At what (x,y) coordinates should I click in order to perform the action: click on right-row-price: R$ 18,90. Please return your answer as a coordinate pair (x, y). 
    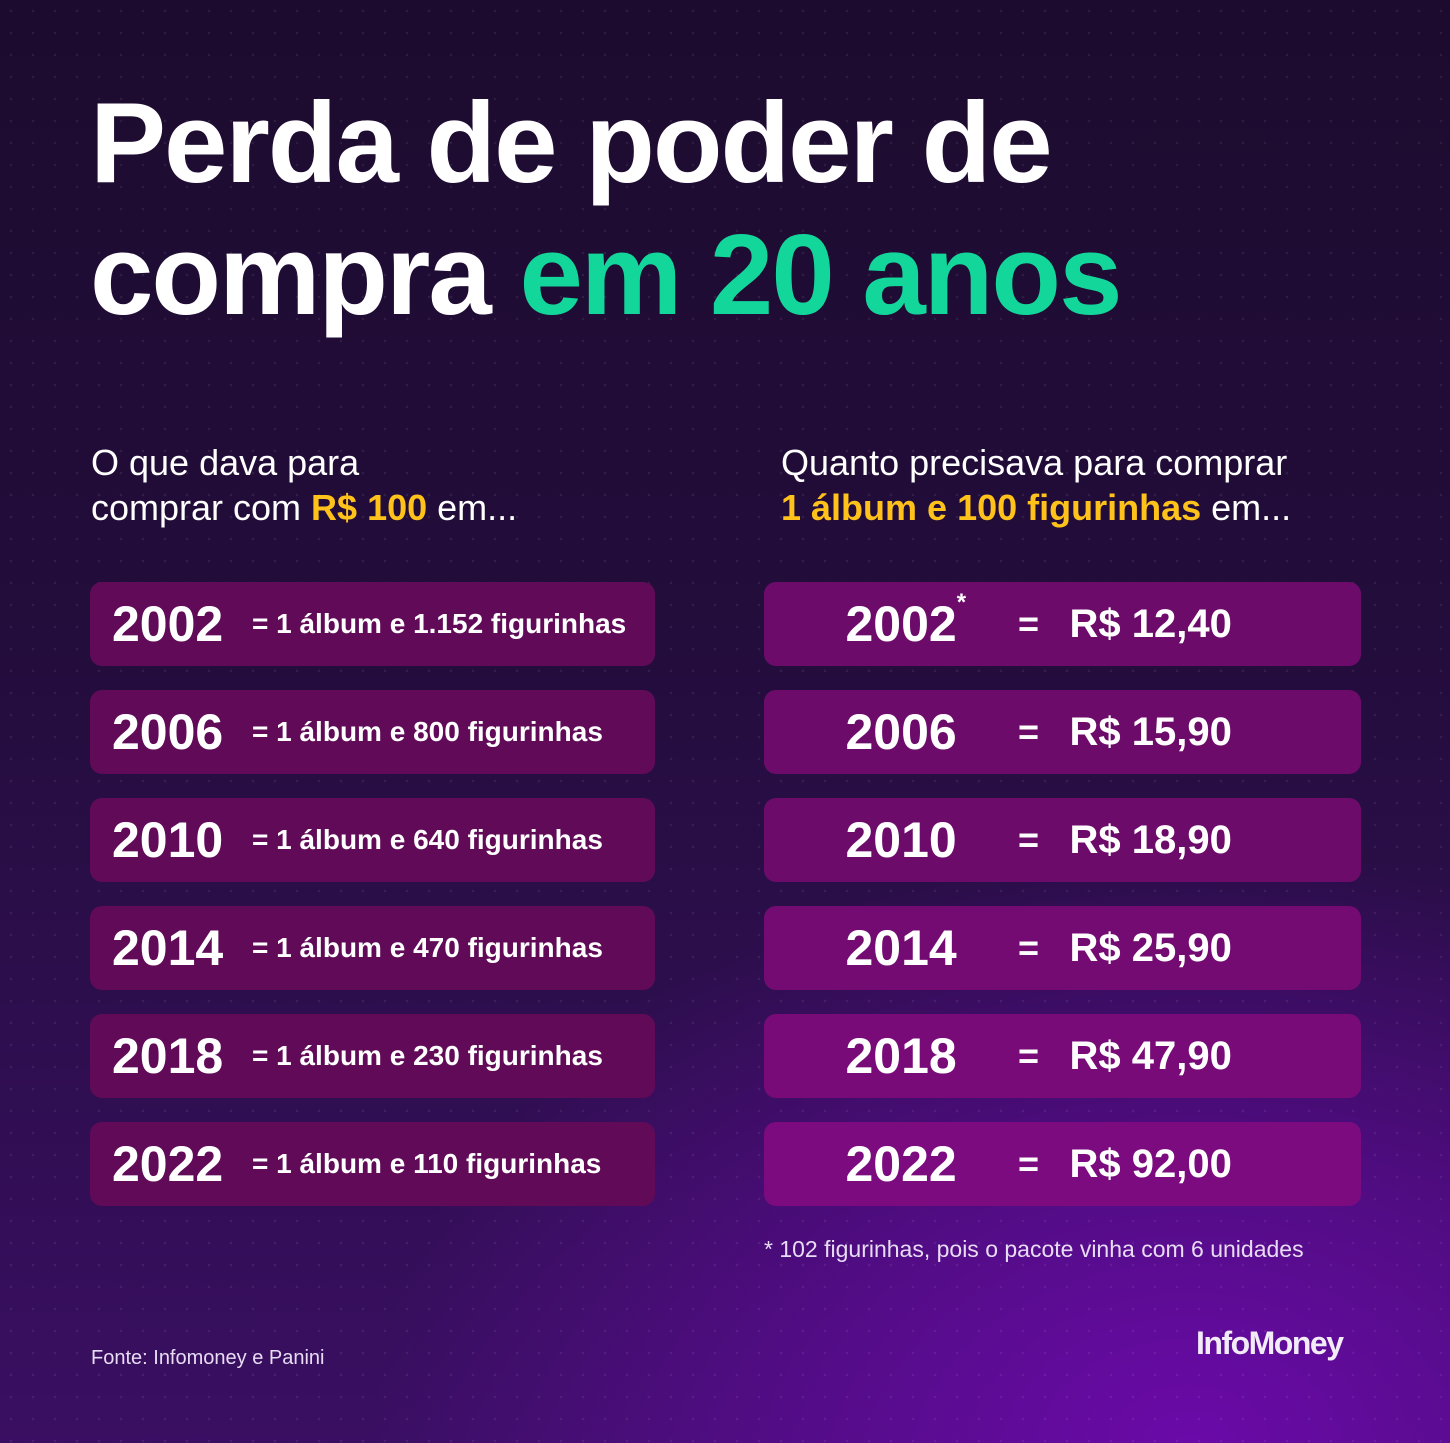
    Looking at the image, I should click on (1150, 839).